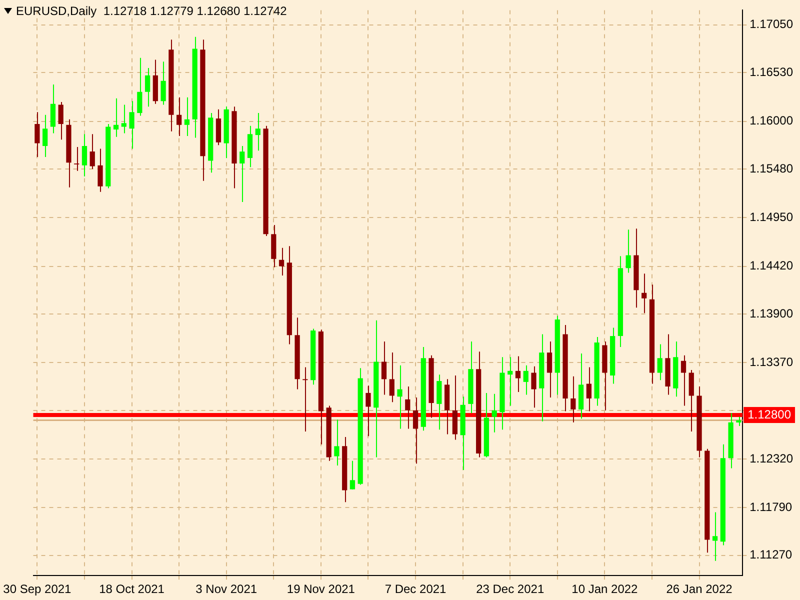 This screenshot has width=800, height=600. Describe the element at coordinates (132, 589) in the screenshot. I see `x-tick-label: 18 Oct 2021` at that location.